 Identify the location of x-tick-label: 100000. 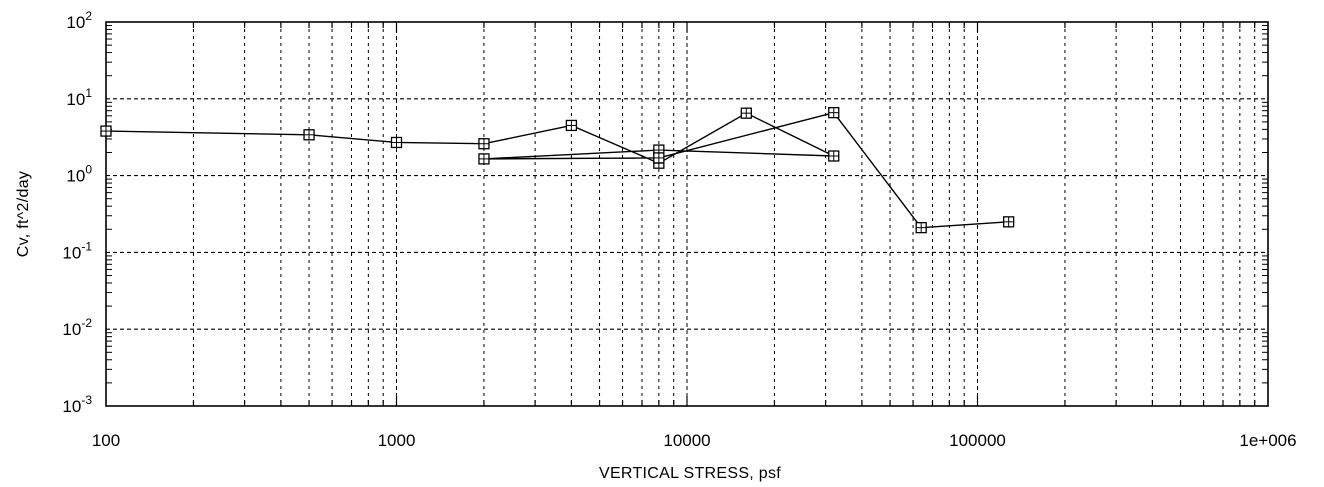
(977, 440).